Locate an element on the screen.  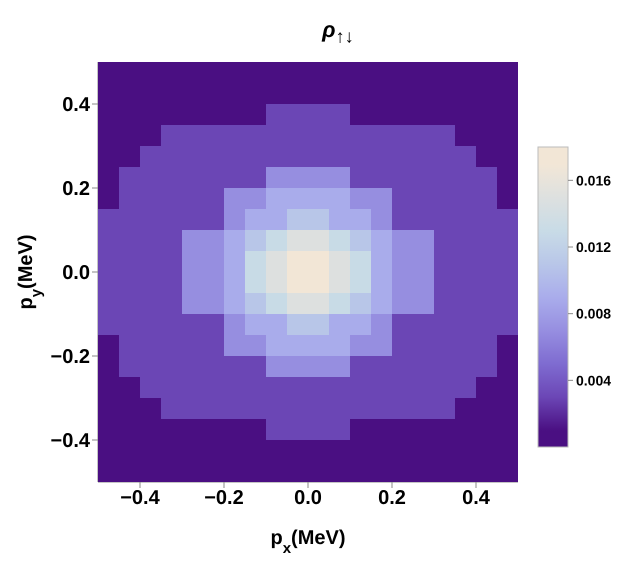
x-tick-label: −0.2 is located at coordinates (224, 498).